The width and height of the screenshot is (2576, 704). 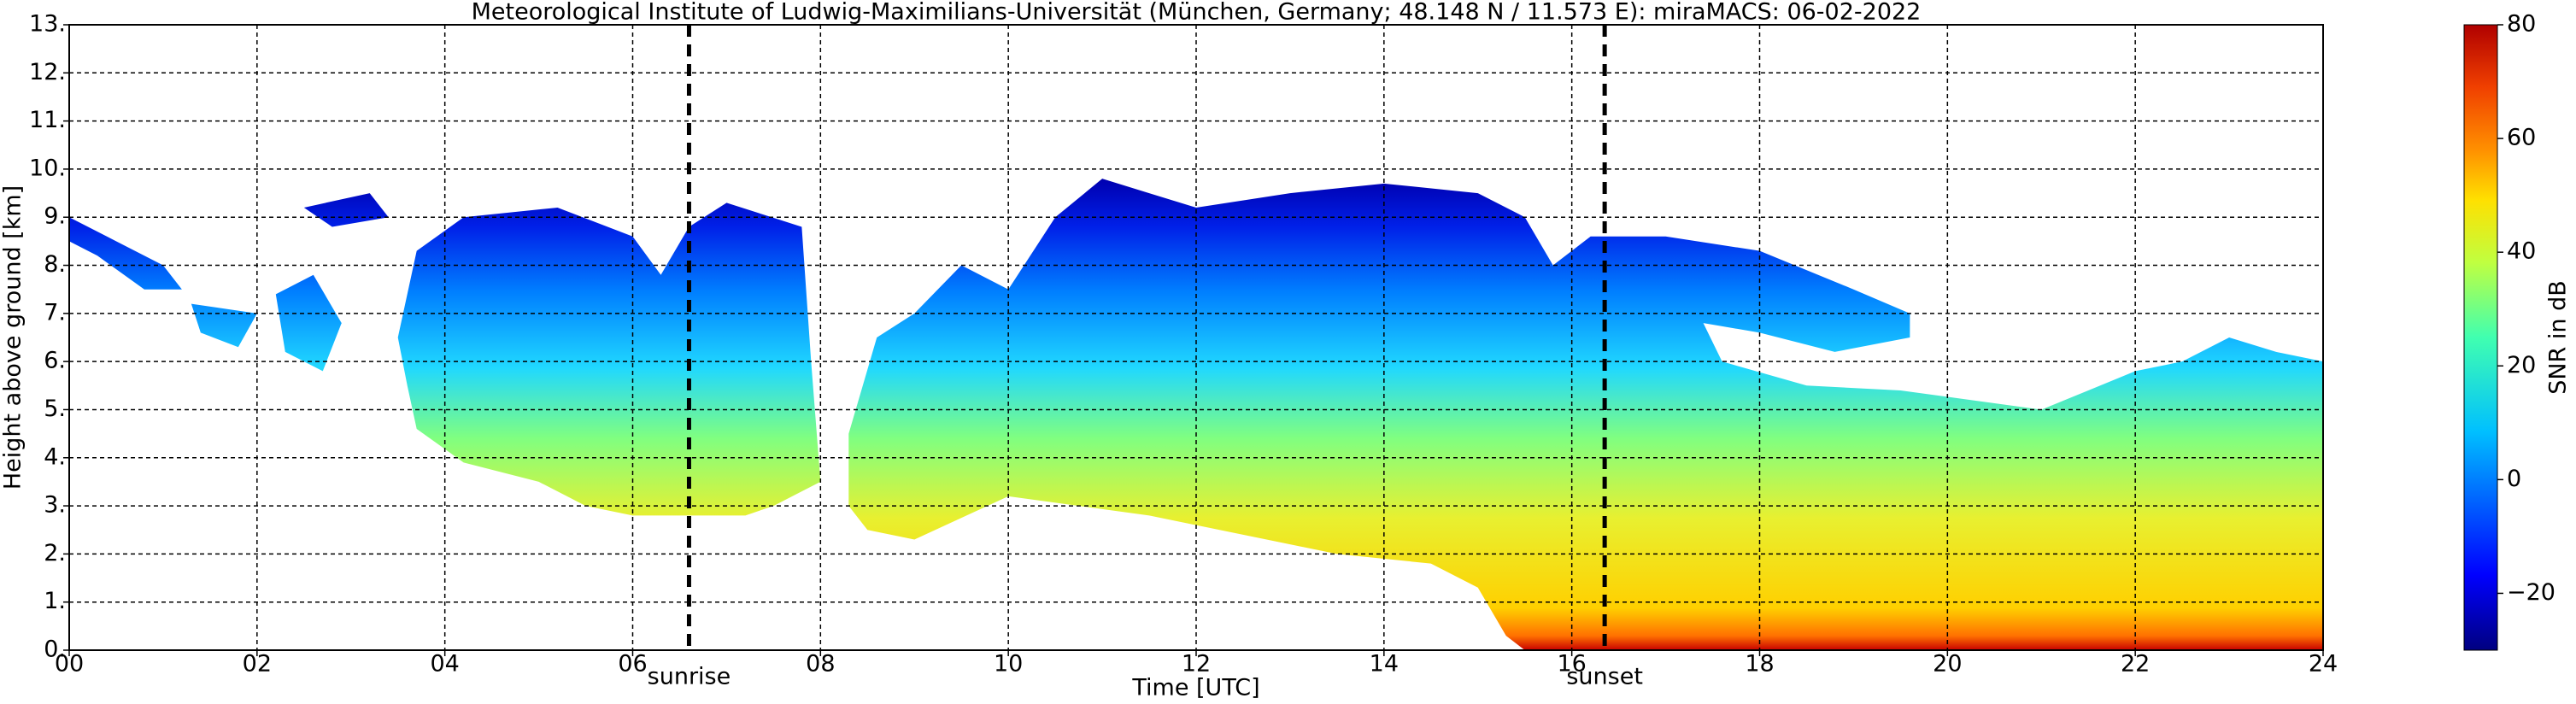 What do you see at coordinates (55, 601) in the screenshot?
I see `y-tick-label: 1.` at bounding box center [55, 601].